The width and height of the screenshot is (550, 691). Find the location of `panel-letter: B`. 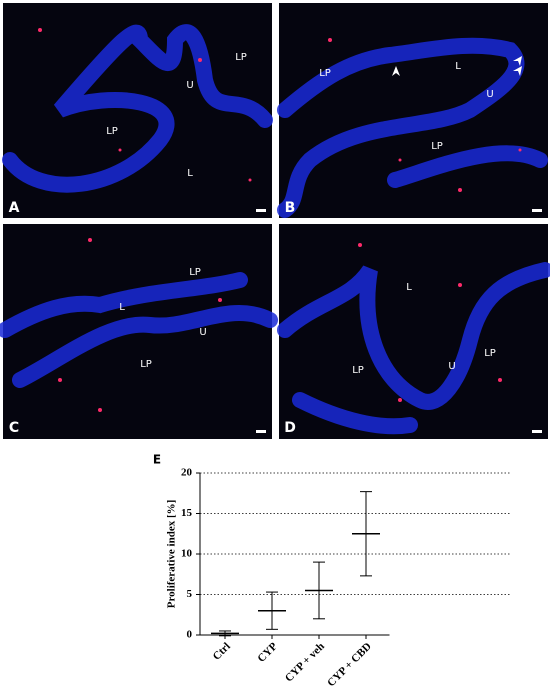

panel-letter: B is located at coordinates (290, 208).